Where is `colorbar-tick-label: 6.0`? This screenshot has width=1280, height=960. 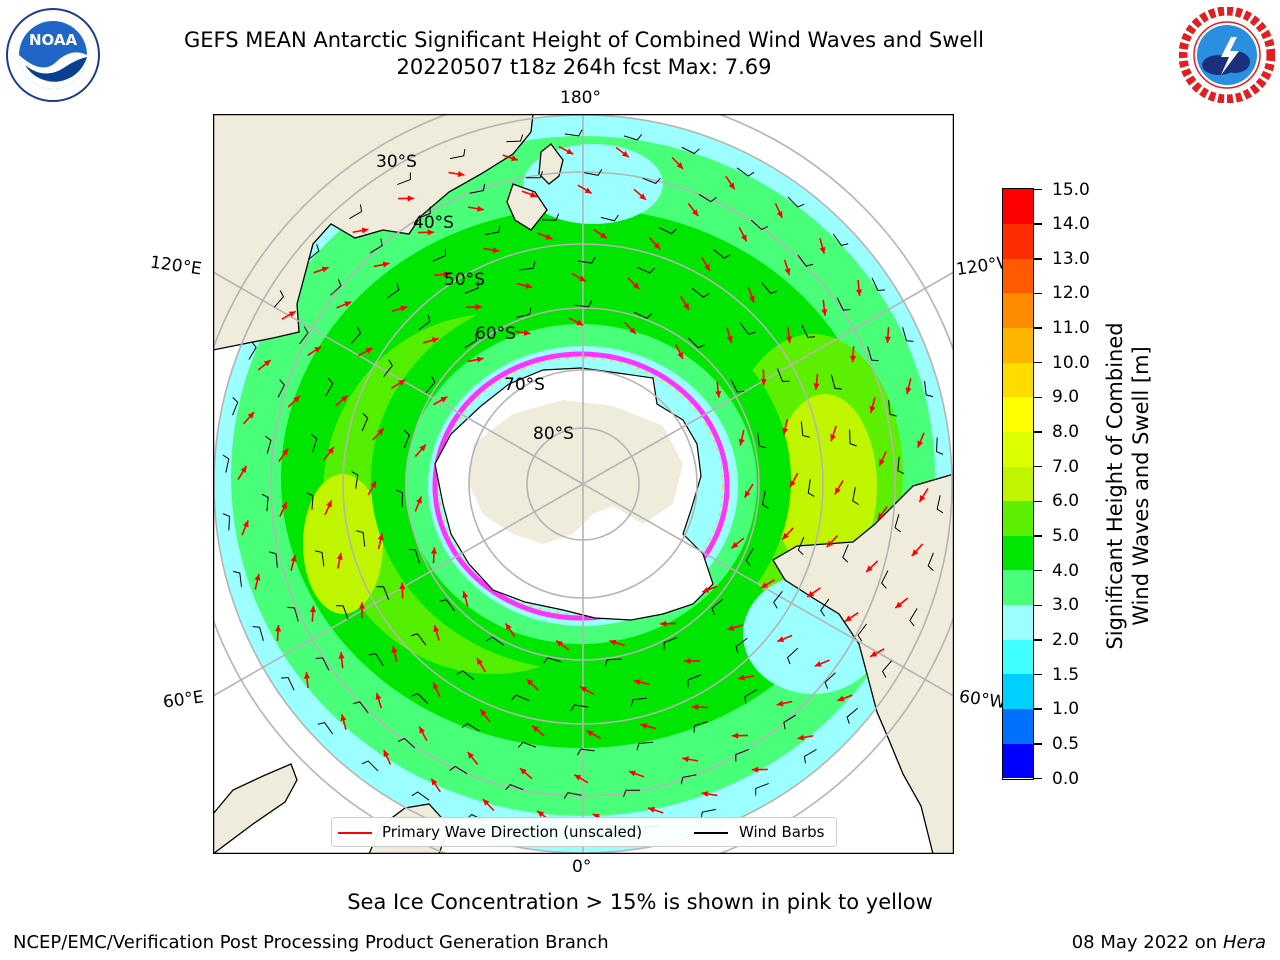
colorbar-tick-label: 6.0 is located at coordinates (1066, 501).